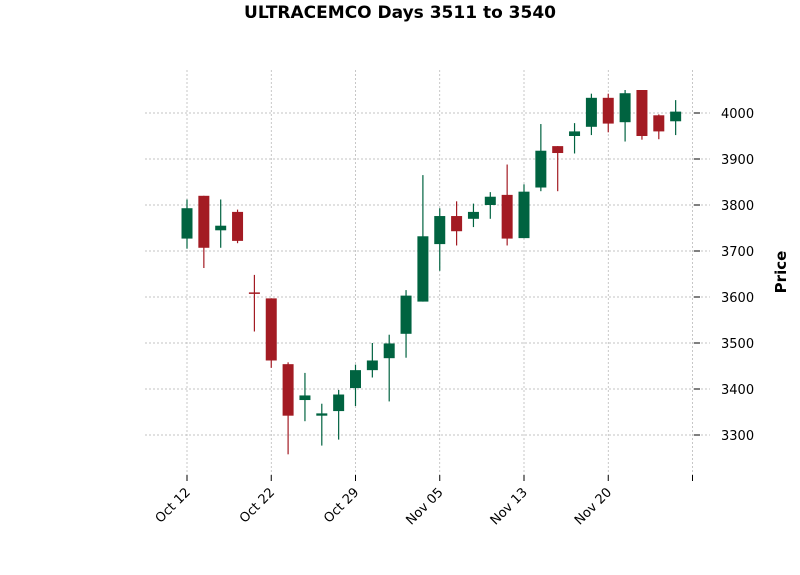 The width and height of the screenshot is (800, 575). Describe the element at coordinates (509, 506) in the screenshot. I see `x-tick-label: Nov 13` at that location.